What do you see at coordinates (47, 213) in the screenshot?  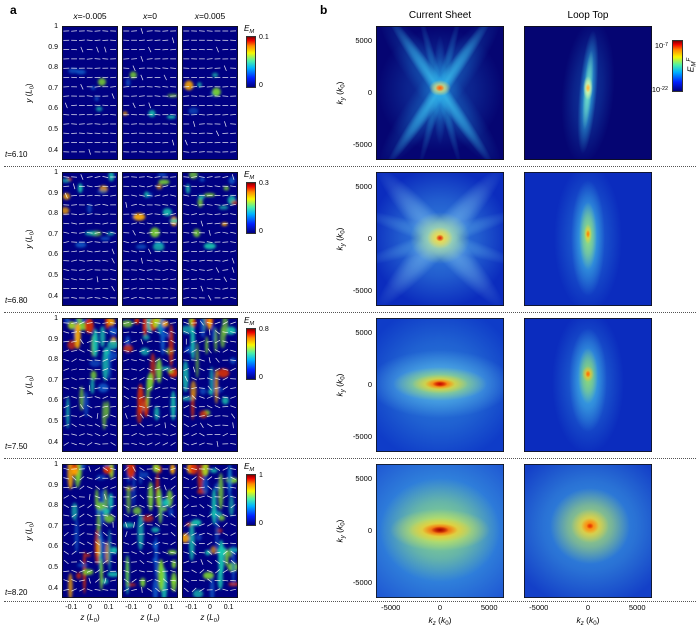 I see `panel-a-y-tick-label: 0.8` at bounding box center [47, 213].